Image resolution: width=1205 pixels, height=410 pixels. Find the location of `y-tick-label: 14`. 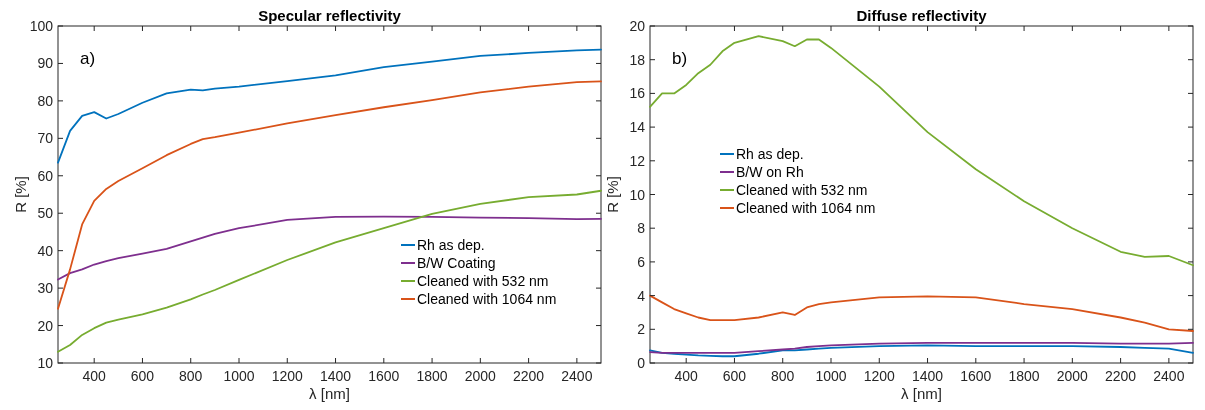

y-tick-label: 14 is located at coordinates (637, 127).